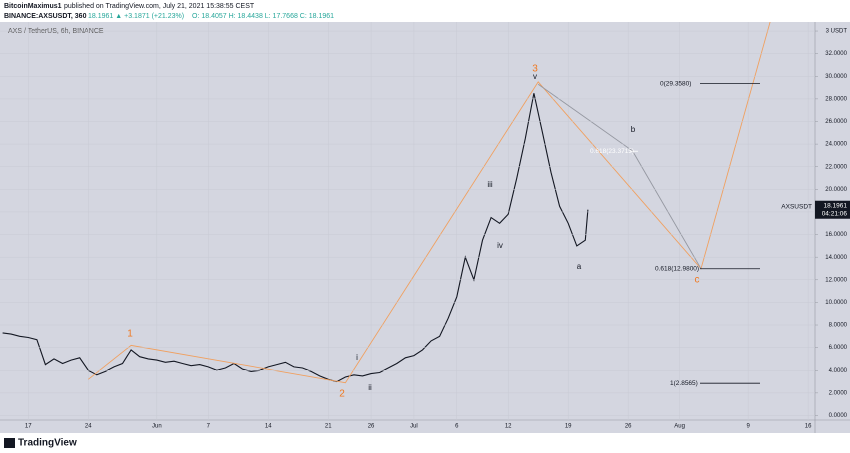 Image resolution: width=850 pixels, height=453 pixels. Describe the element at coordinates (836, 99) in the screenshot. I see `y-tick-label: 28.0000` at that location.